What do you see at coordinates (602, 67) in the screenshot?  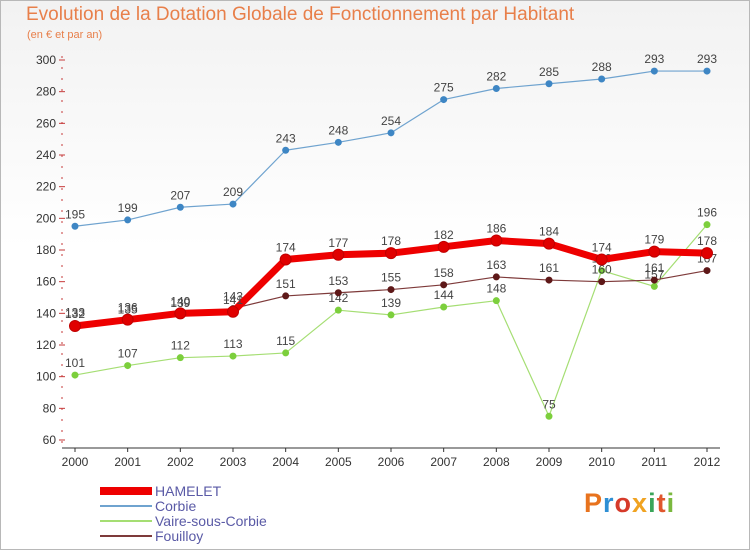 I see `data-label-corbie: 288` at bounding box center [602, 67].